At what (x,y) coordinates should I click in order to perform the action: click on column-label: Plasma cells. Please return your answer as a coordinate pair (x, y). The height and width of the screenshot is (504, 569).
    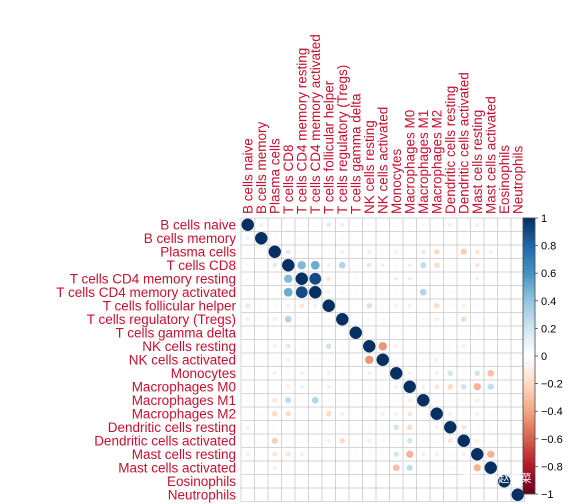
    Looking at the image, I should click on (274, 176).